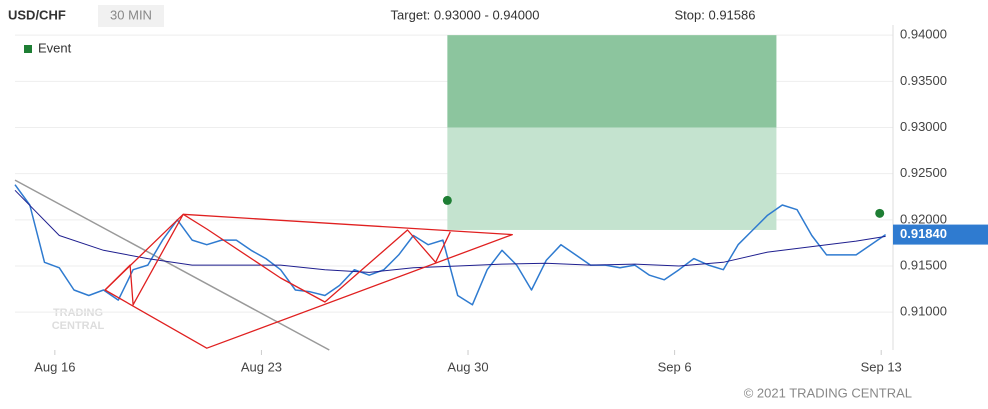 The width and height of the screenshot is (988, 409). Describe the element at coordinates (612, 81) in the screenshot. I see `target-zone-target` at that location.